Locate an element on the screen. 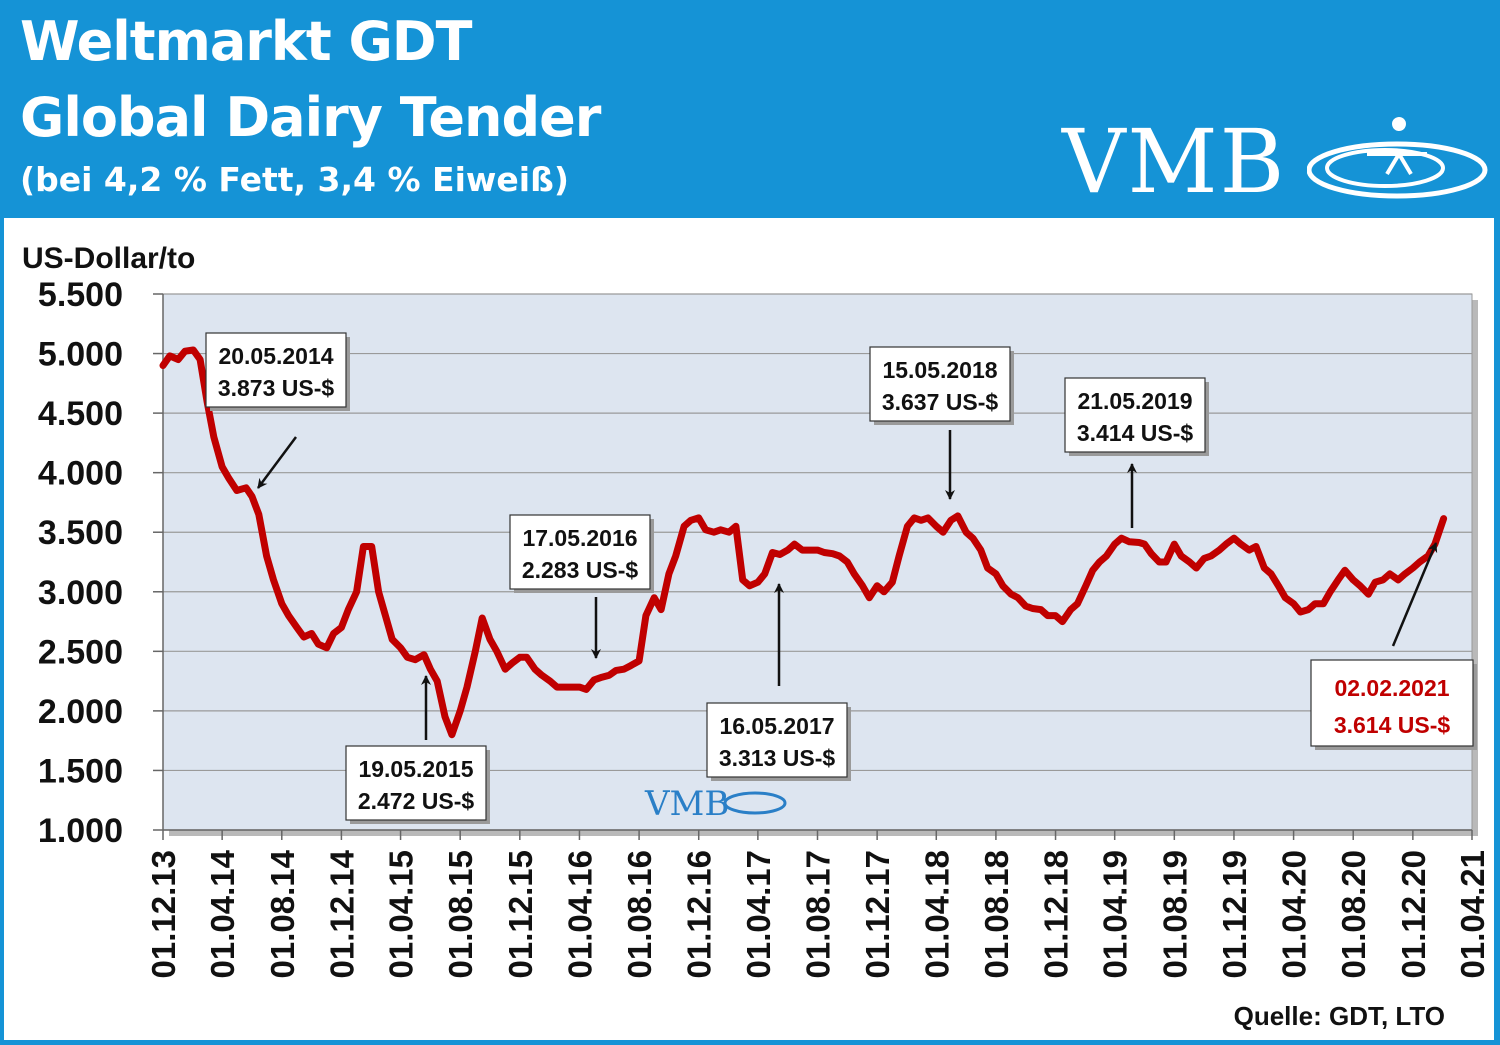 The height and width of the screenshot is (1045, 1500). x-tick-label: 01.12.19 is located at coordinates (1234, 914).